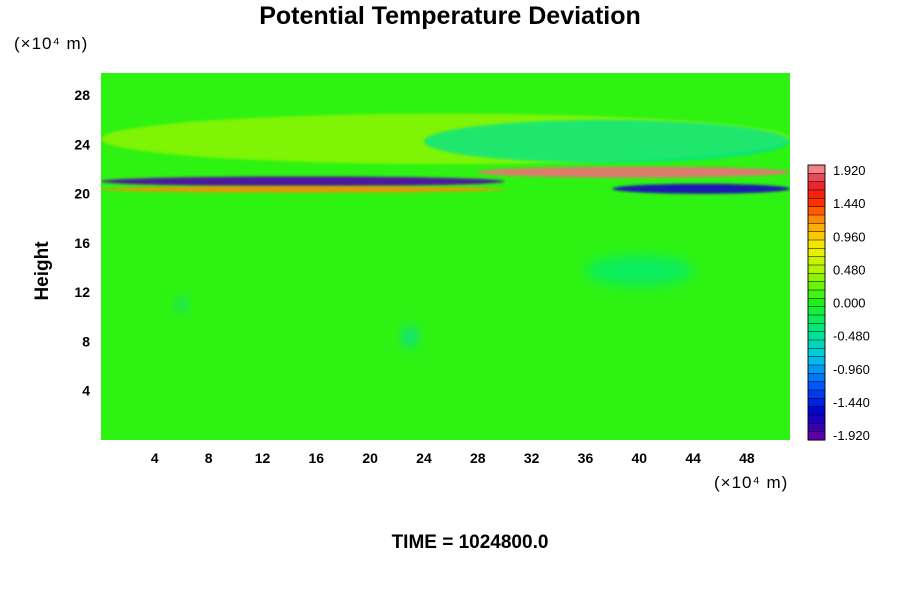 Image resolution: width=900 pixels, height=600 pixels. I want to click on x-tick-label: 48, so click(747, 458).